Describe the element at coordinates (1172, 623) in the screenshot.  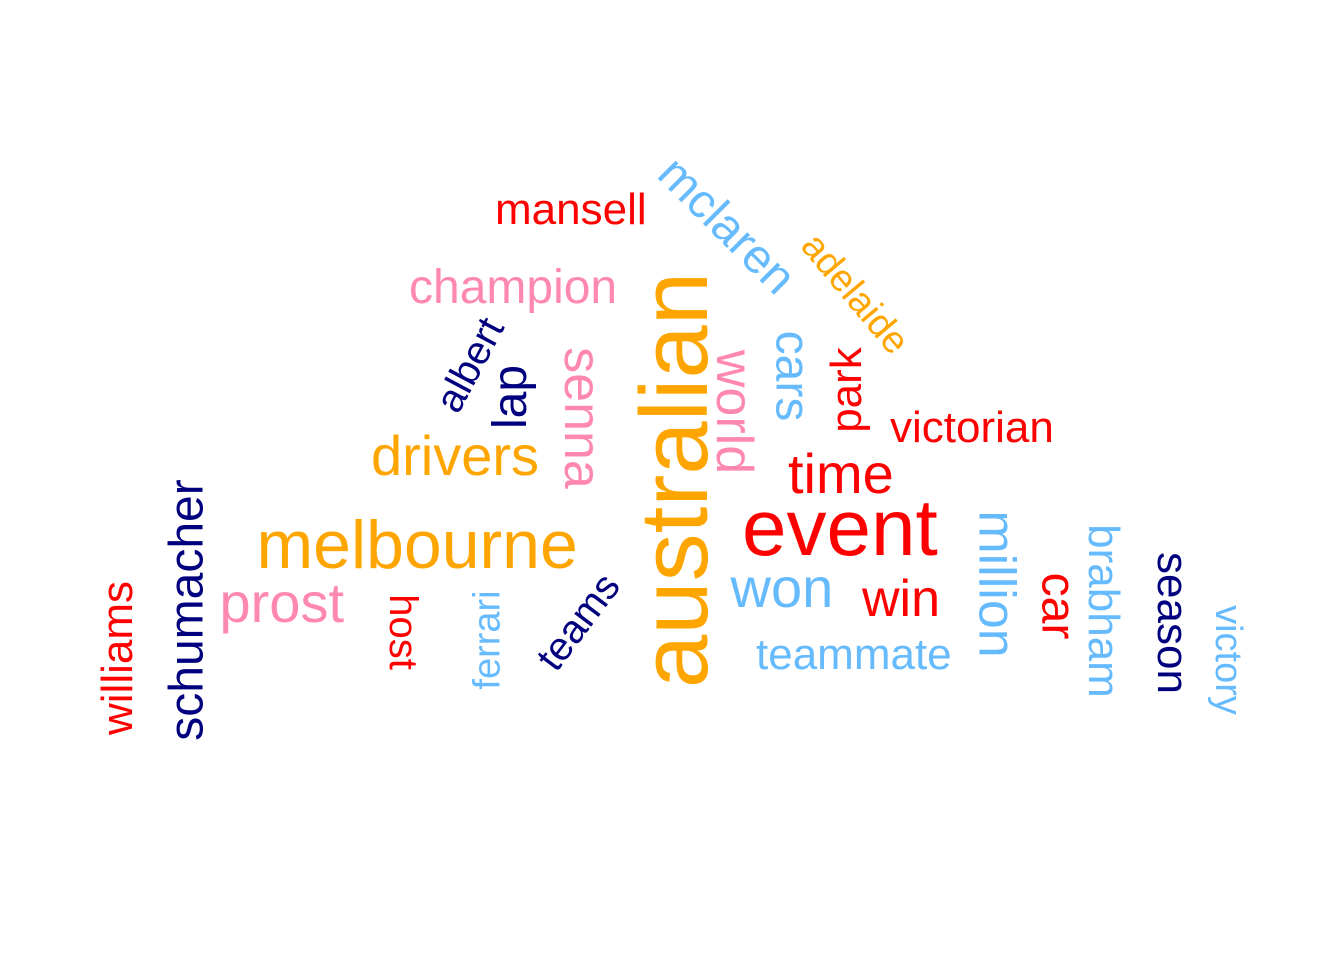
I see `word-season: season` at that location.